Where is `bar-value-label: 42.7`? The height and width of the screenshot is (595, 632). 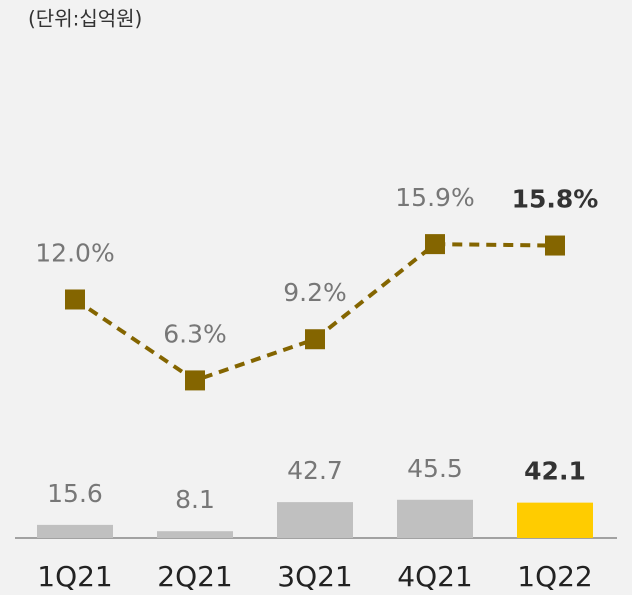 bar-value-label: 42.7 is located at coordinates (315, 470).